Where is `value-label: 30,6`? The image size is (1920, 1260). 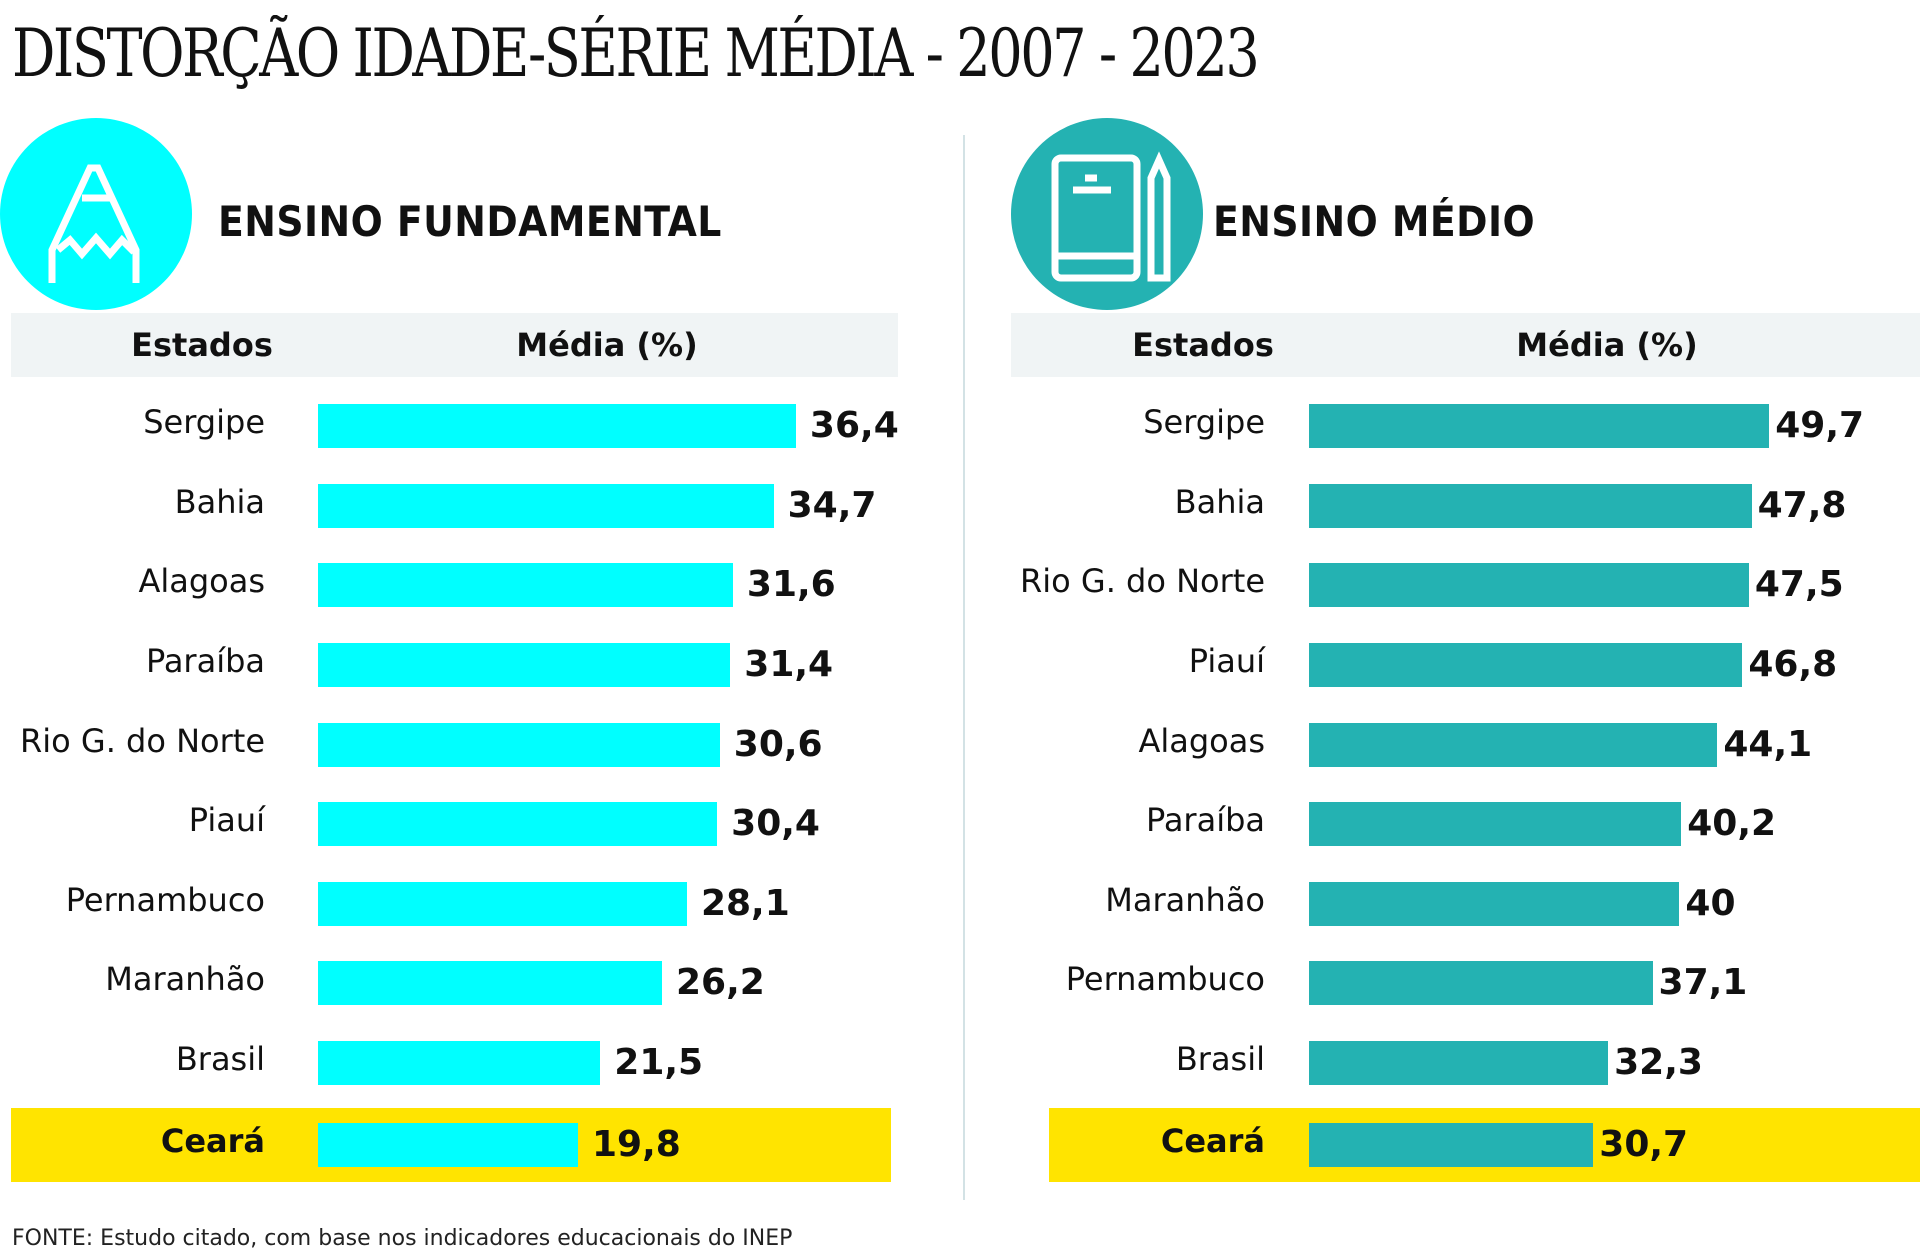
value-label: 30,6 is located at coordinates (778, 744).